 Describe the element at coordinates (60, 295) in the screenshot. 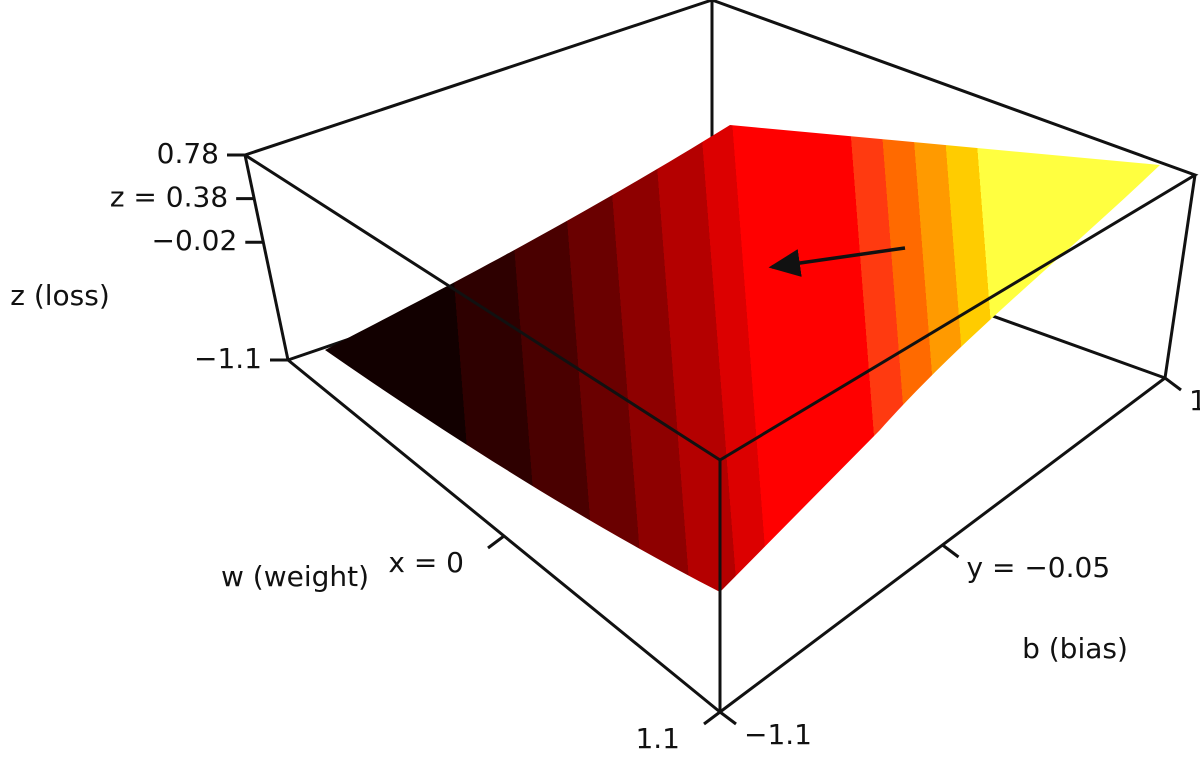

I see `z-axis-label: z (loss)` at that location.